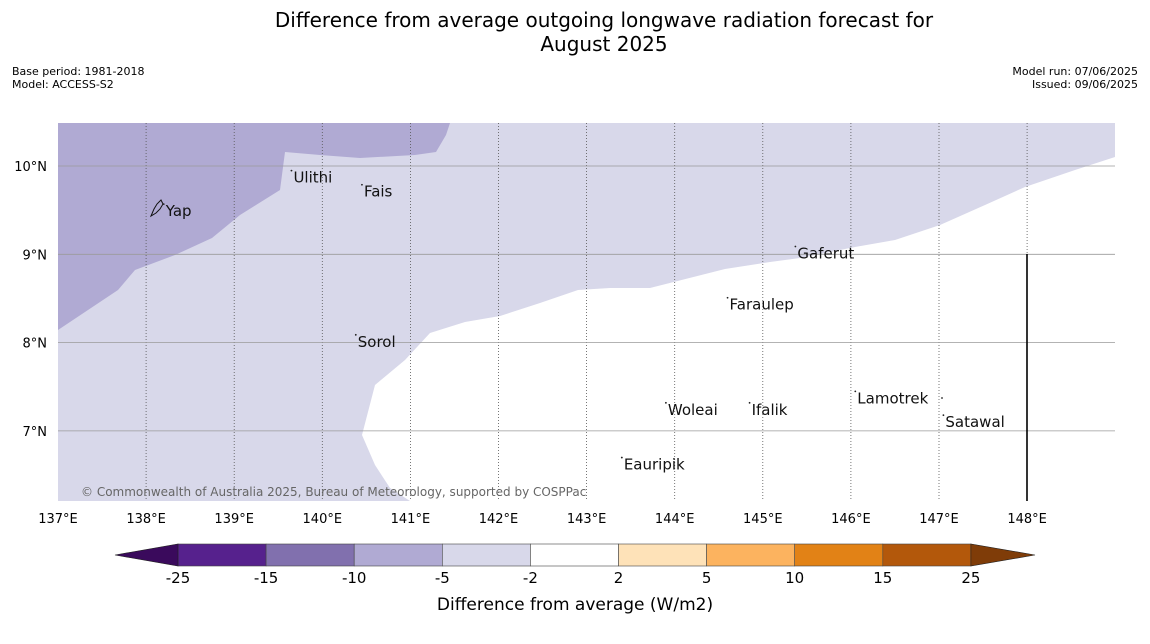 The image size is (1150, 644). I want to click on place-label-gaferut: Gaferut, so click(825, 254).